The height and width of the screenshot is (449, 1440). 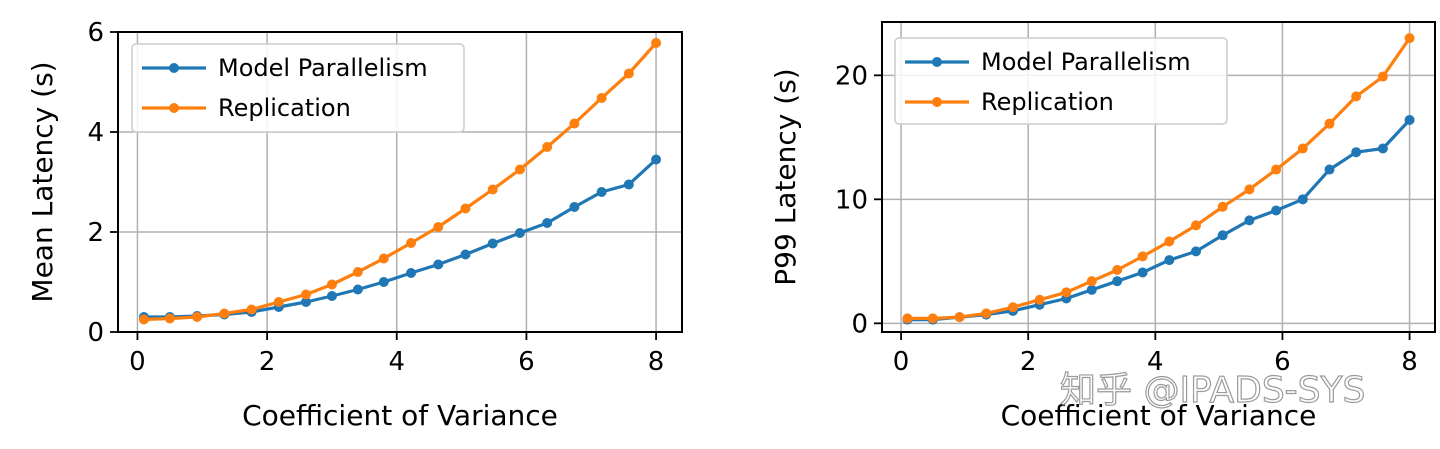 I want to click on y-axis-label: P99 Latency (s), so click(x=785, y=176).